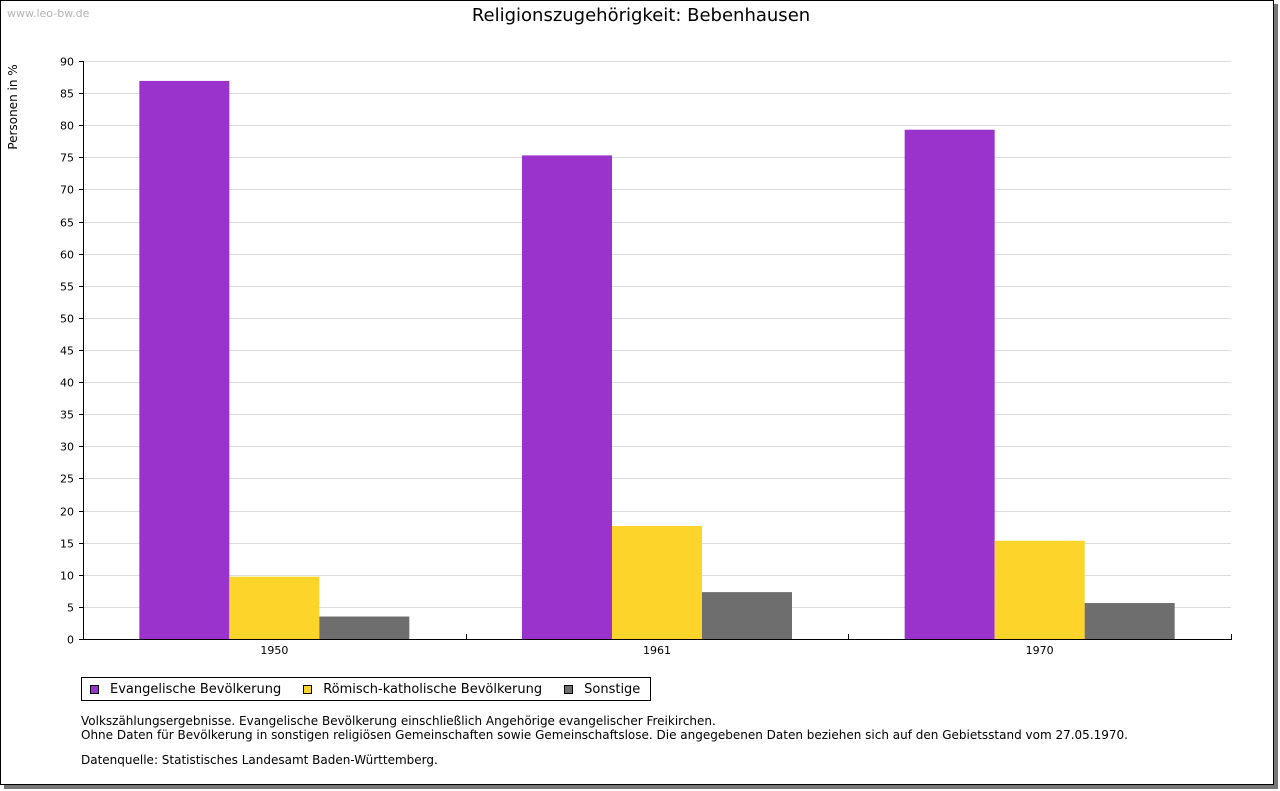  Describe the element at coordinates (274, 650) in the screenshot. I see `x-tick-label: 1950` at that location.